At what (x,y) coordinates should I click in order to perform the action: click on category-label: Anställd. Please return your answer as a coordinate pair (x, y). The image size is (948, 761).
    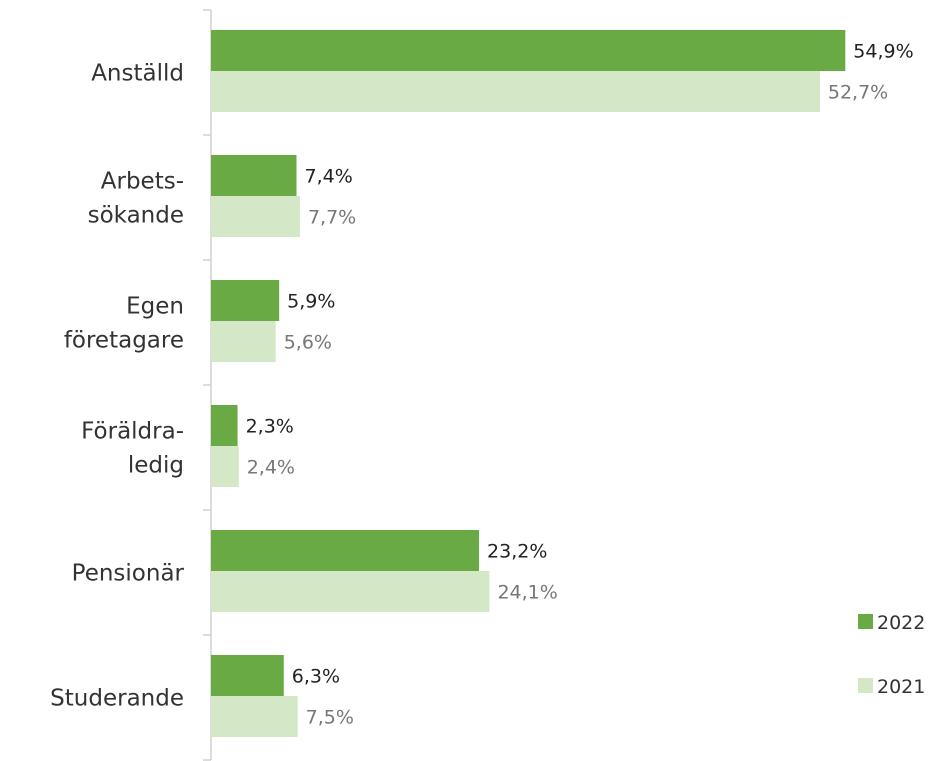
    Looking at the image, I should click on (137, 74).